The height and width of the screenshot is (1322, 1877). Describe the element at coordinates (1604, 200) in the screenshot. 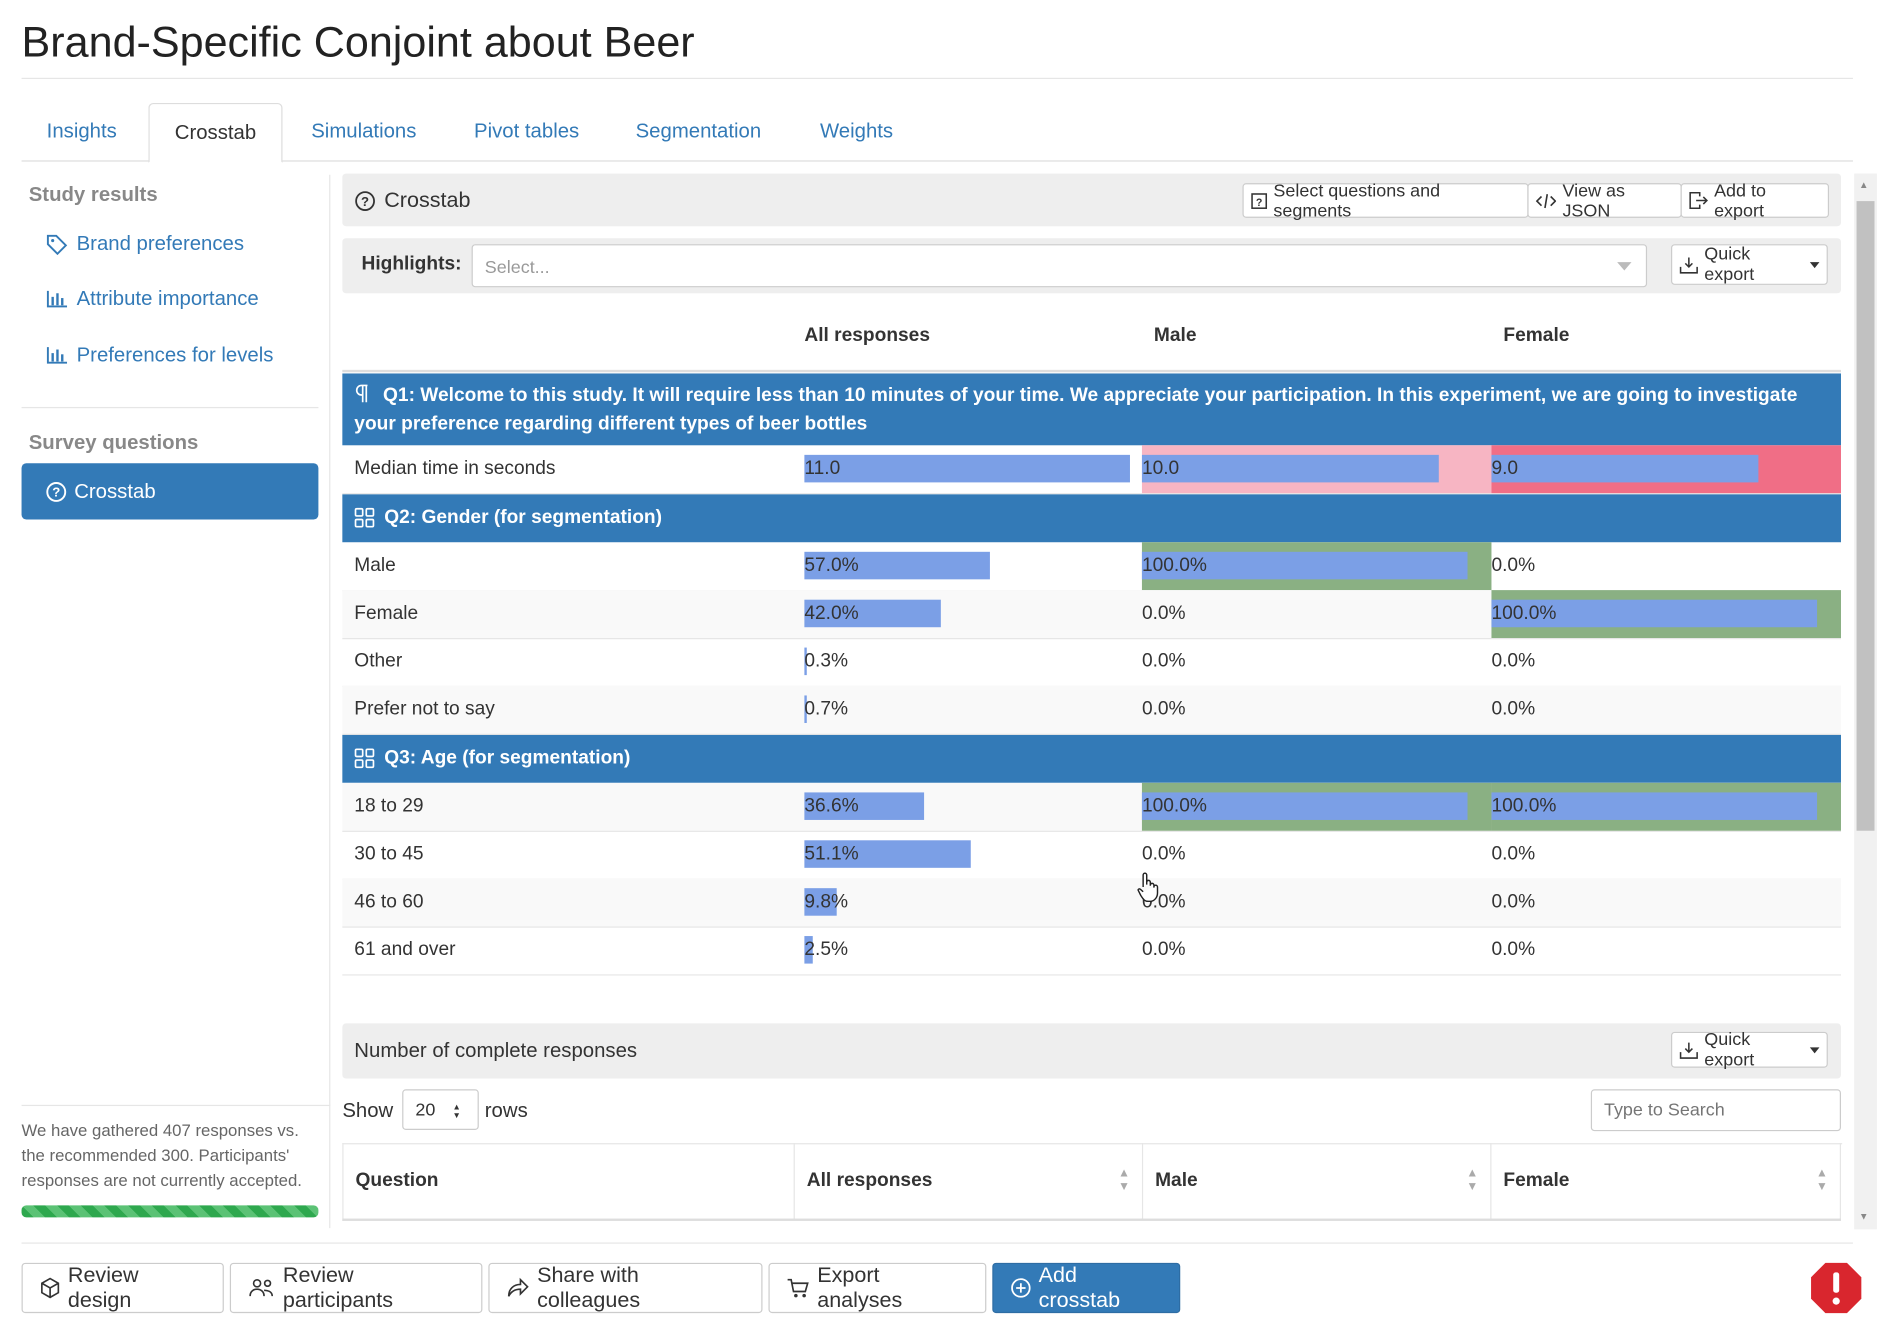

I see `view-json-button: View as JSON` at that location.